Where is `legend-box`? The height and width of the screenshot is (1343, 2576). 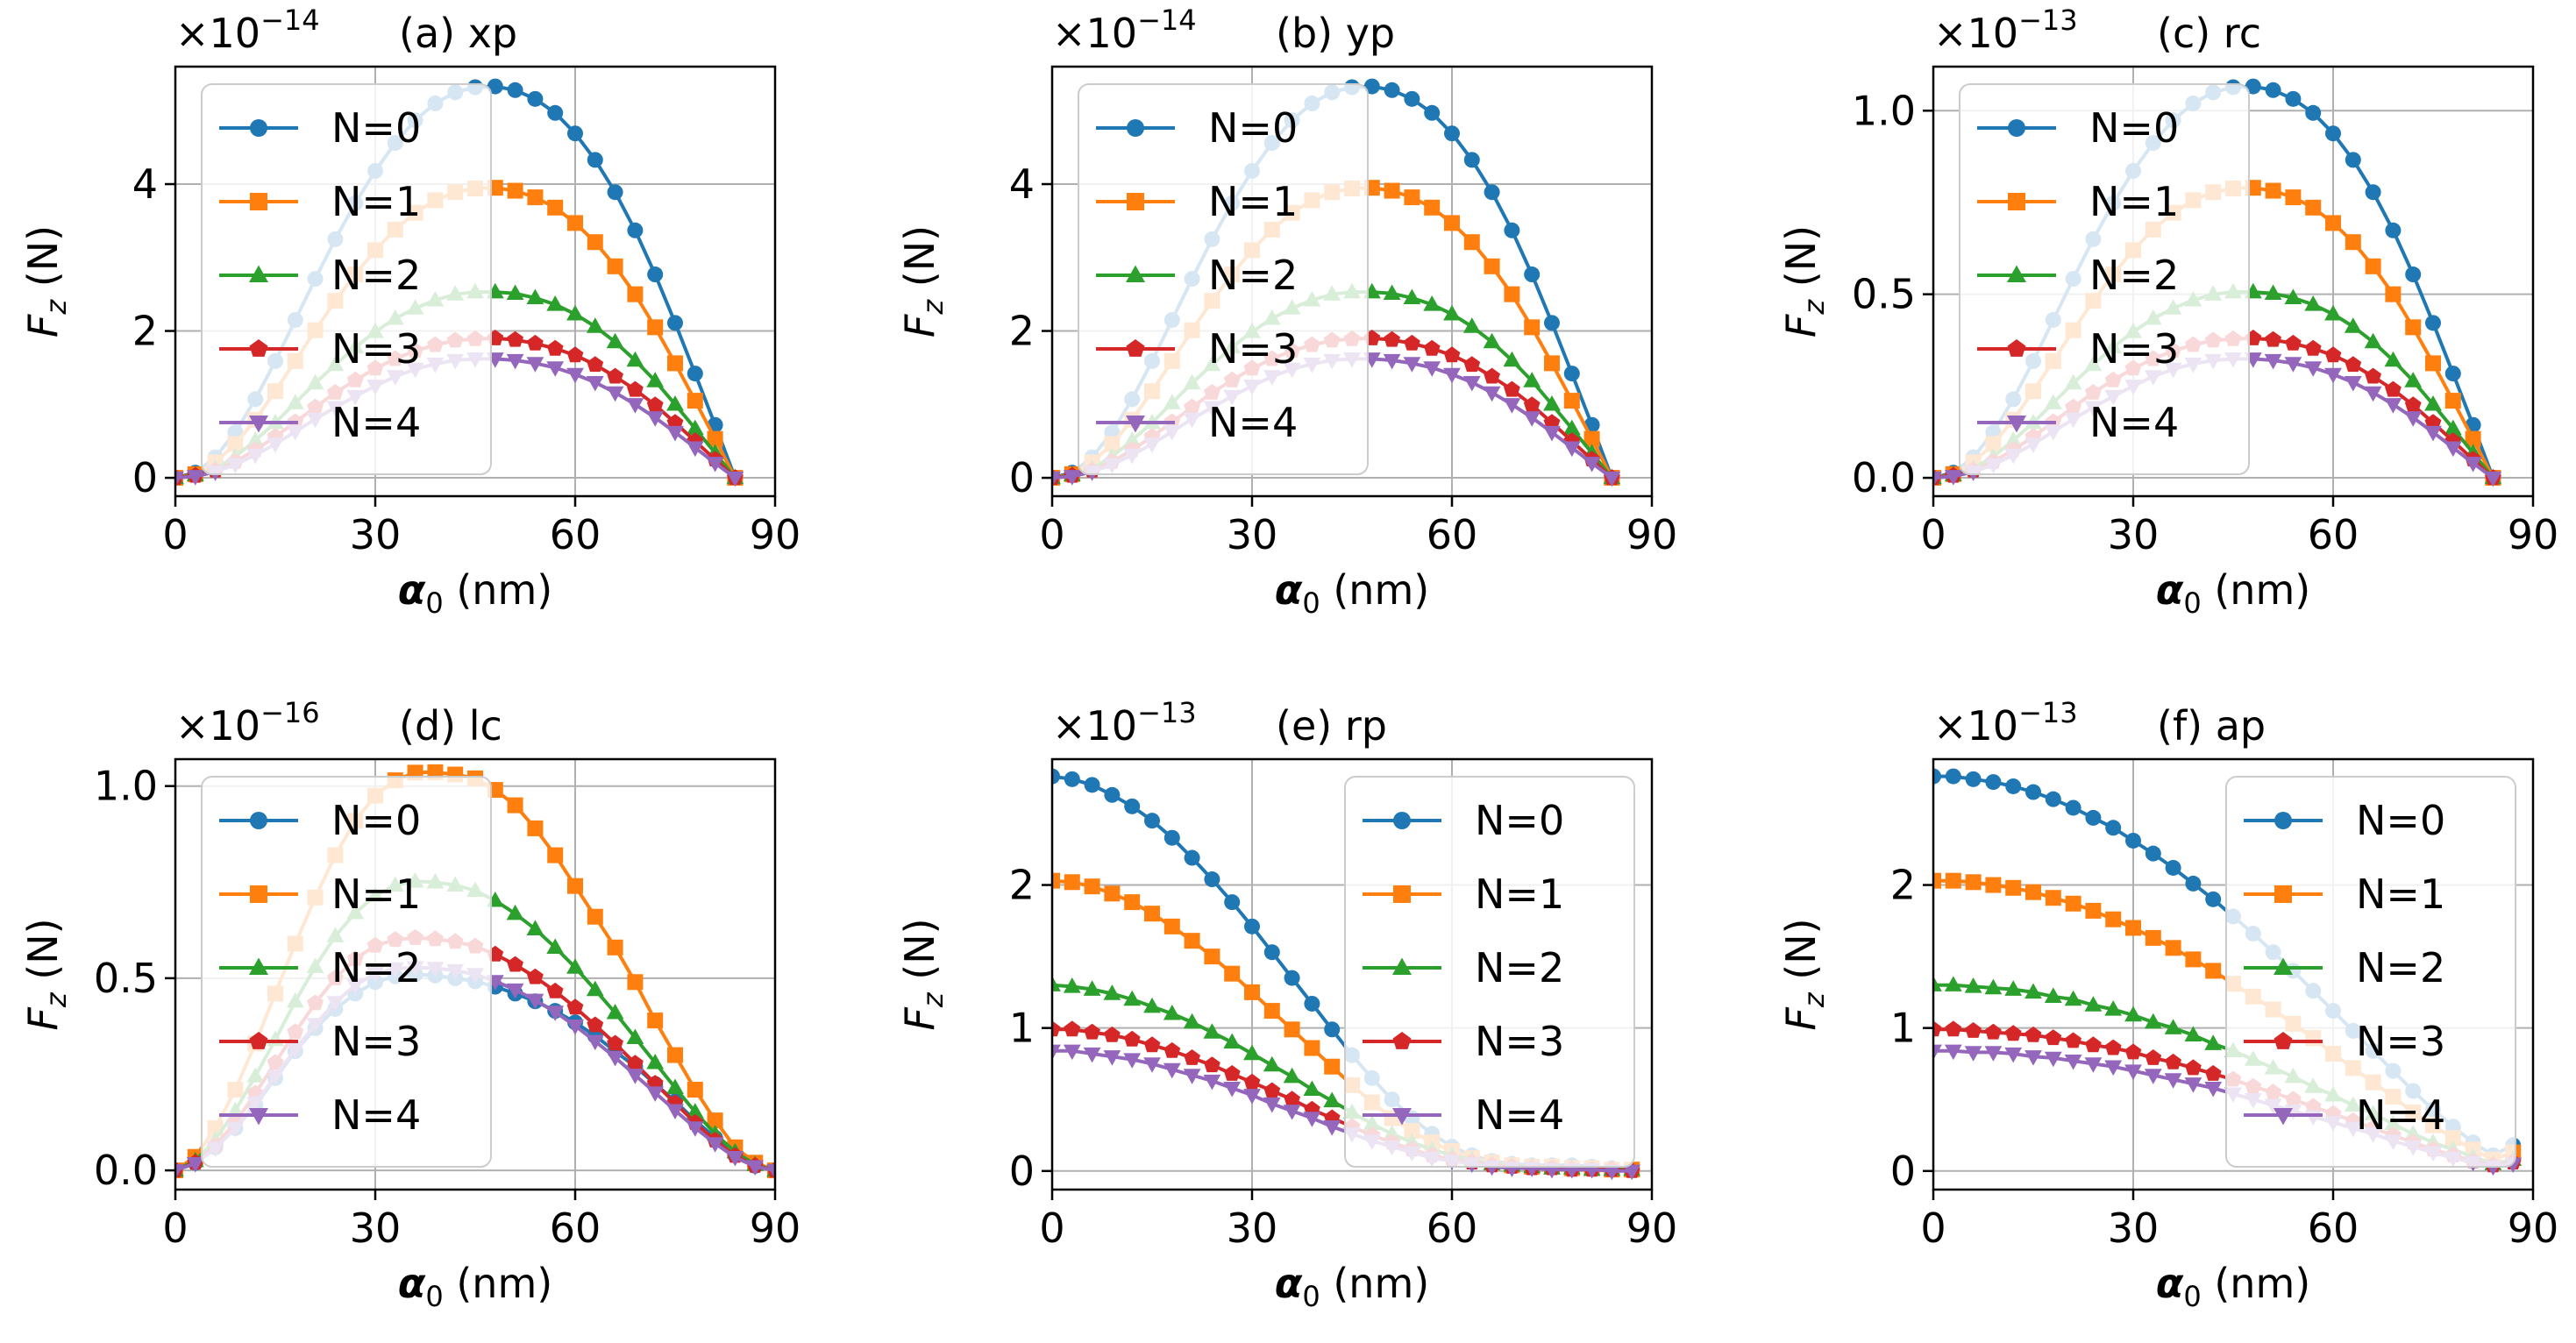 legend-box is located at coordinates (346, 279).